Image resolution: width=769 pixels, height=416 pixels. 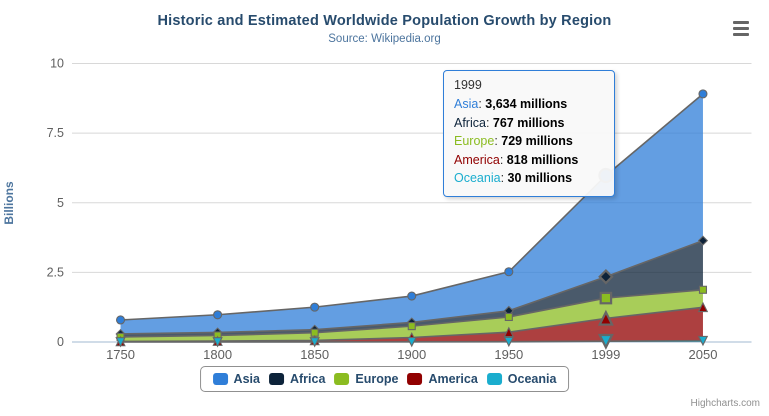 What do you see at coordinates (384, 39) in the screenshot?
I see `chart-subtitle: Source: Wikipedia.org` at bounding box center [384, 39].